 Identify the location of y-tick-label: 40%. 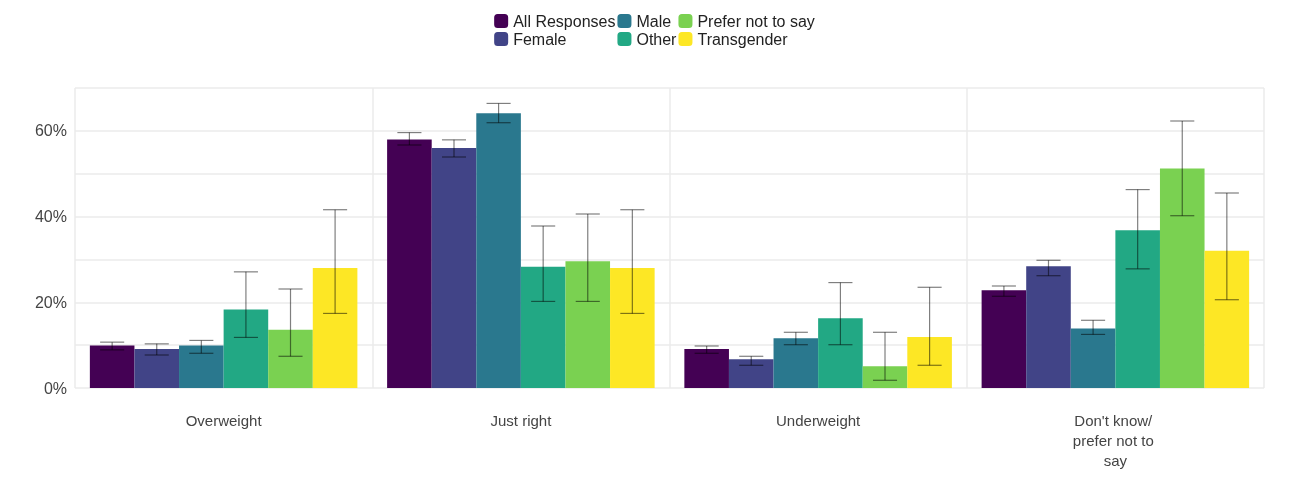
(50, 217).